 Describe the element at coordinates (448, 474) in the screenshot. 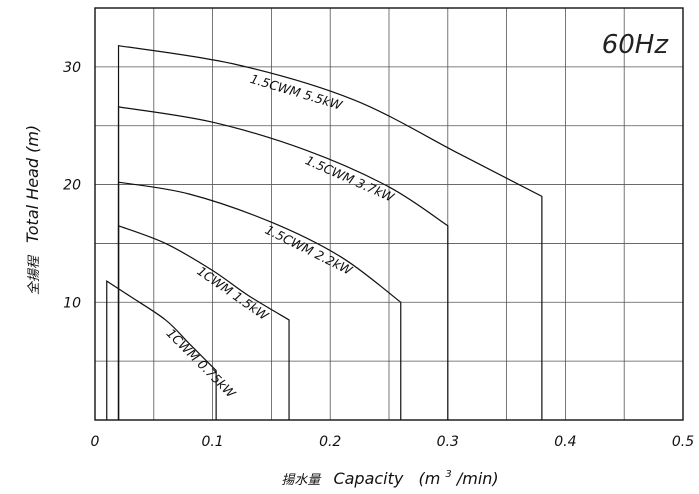

I see `x-axis-unit-sup: 3` at that location.